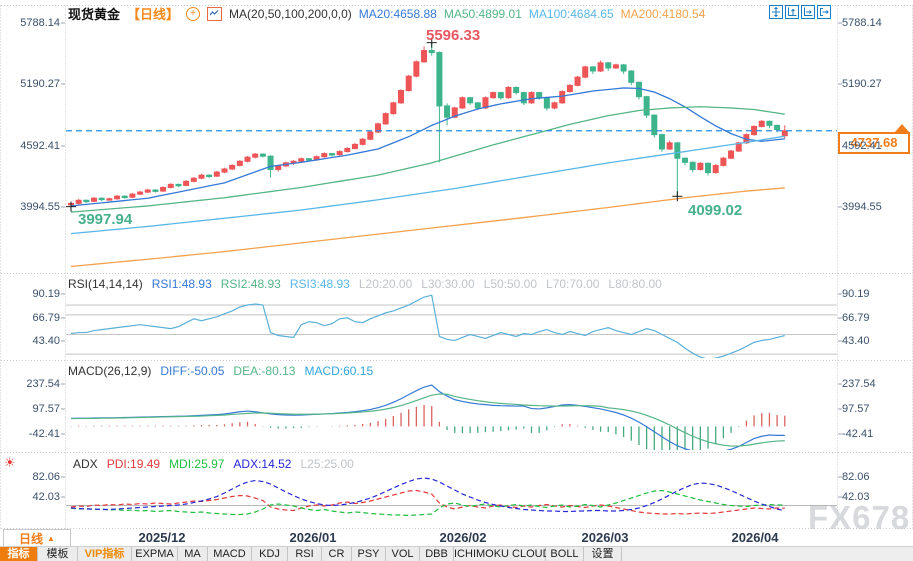 Image resolution: width=913 pixels, height=561 pixels. What do you see at coordinates (397, 13) in the screenshot?
I see `ma20-value: MA20:4658.88` at bounding box center [397, 13].